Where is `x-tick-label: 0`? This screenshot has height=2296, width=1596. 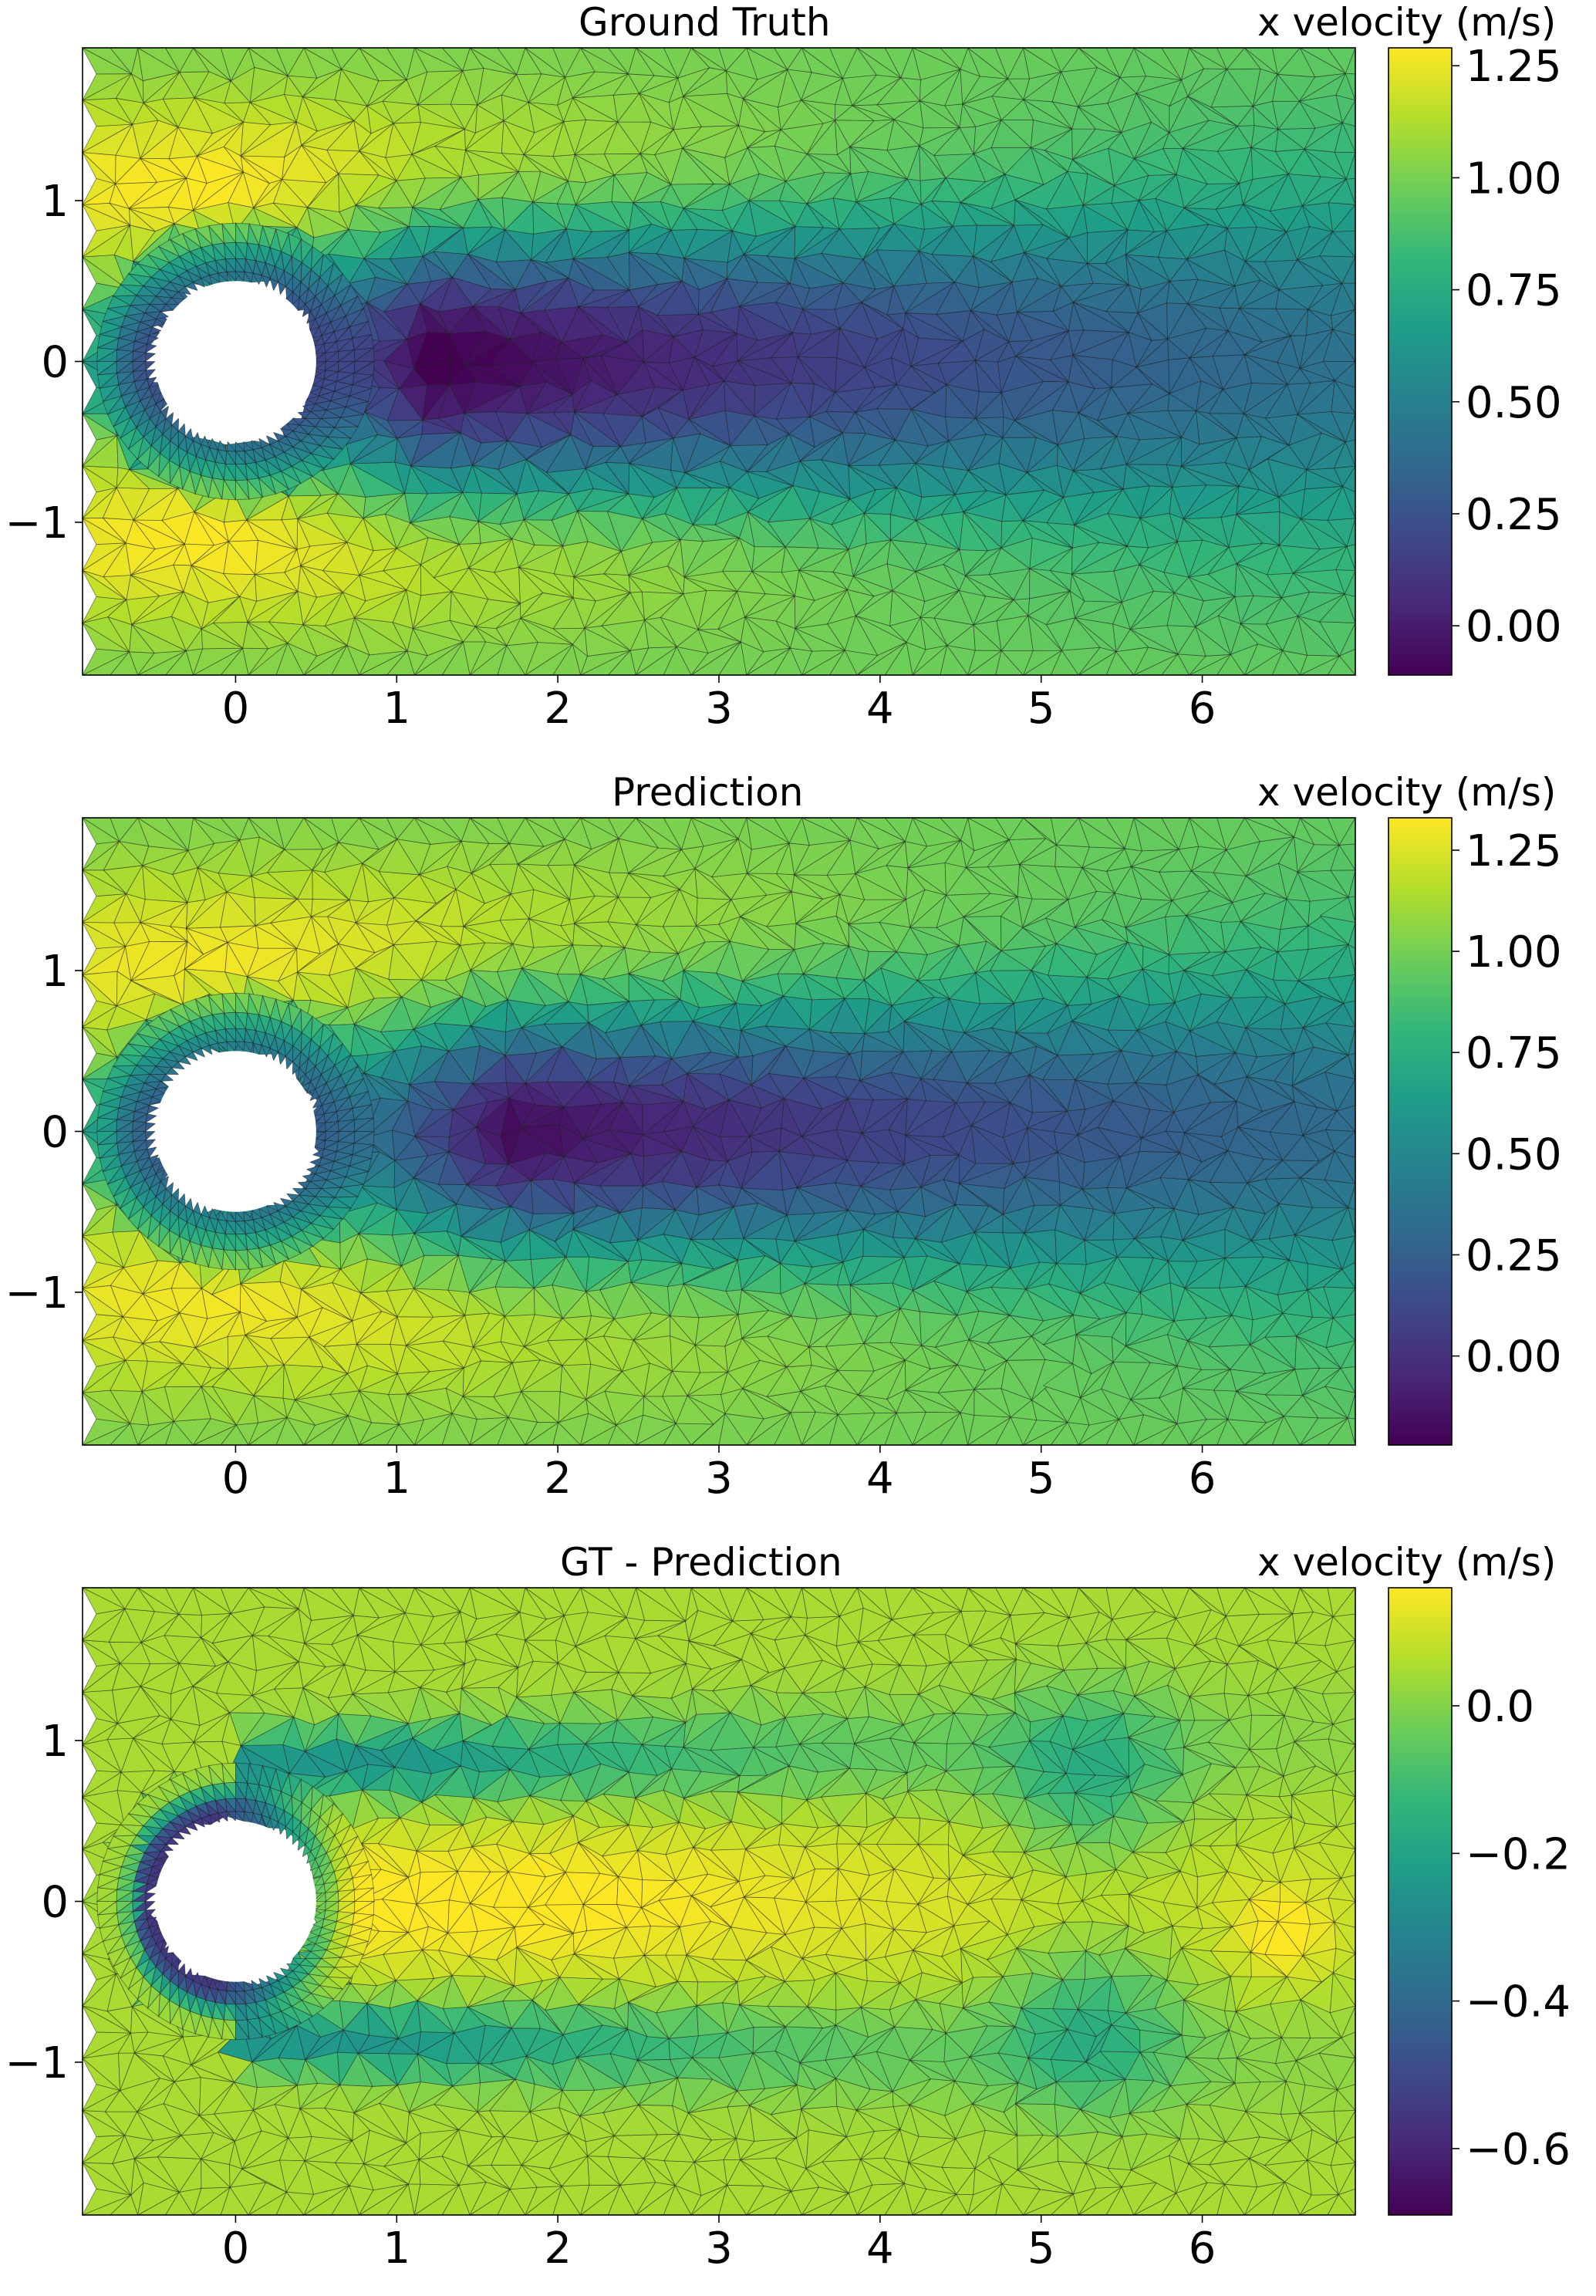 x-tick-label: 0 is located at coordinates (236, 709).